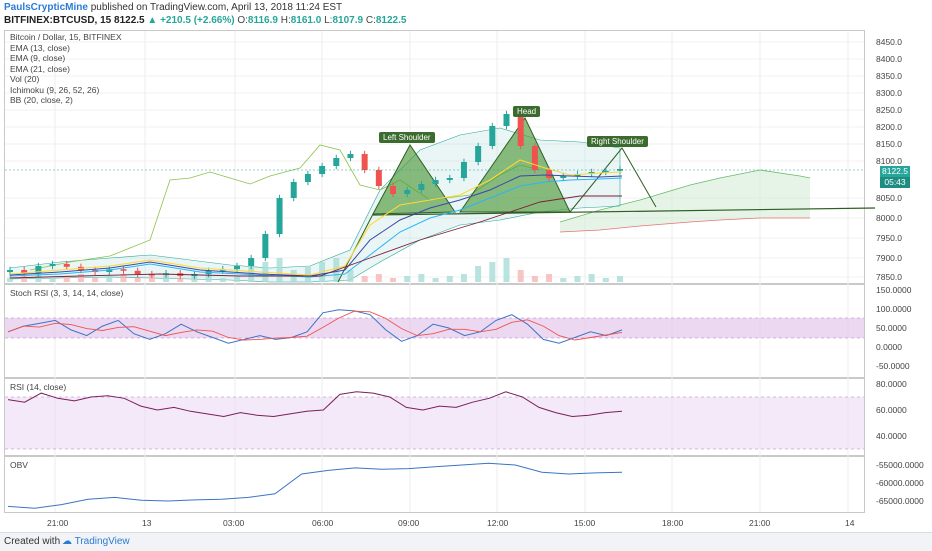 The image size is (932, 551). What do you see at coordinates (262, 20) in the screenshot?
I see `open-value: 8116.9` at bounding box center [262, 20].